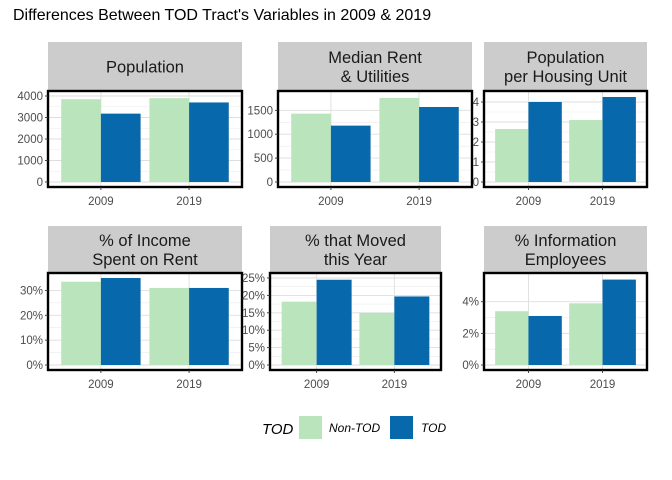  I want to click on legend-label: TOD, so click(433, 428).